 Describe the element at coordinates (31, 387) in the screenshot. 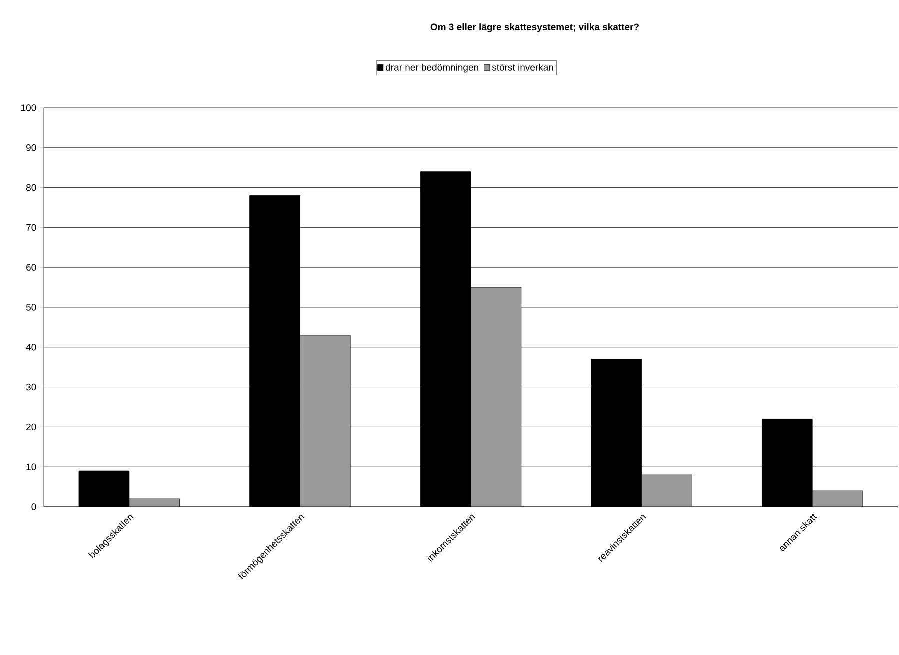

I see `y-tick-label: 30` at that location.